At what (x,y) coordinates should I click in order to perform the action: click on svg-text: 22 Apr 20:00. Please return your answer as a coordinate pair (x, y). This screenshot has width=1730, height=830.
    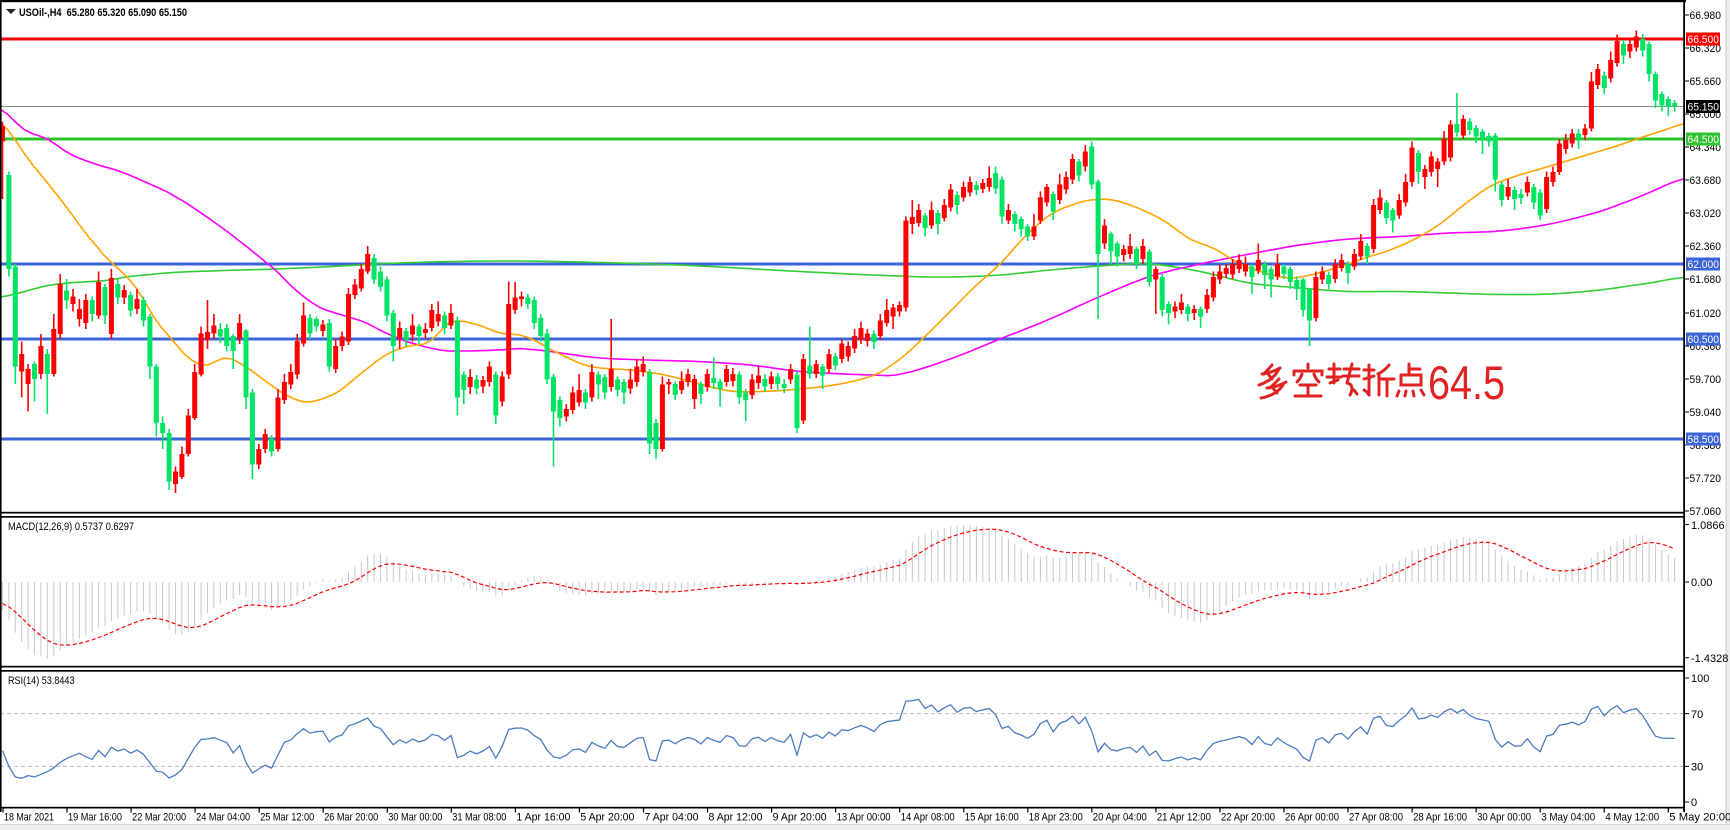
    Looking at the image, I should click on (1248, 818).